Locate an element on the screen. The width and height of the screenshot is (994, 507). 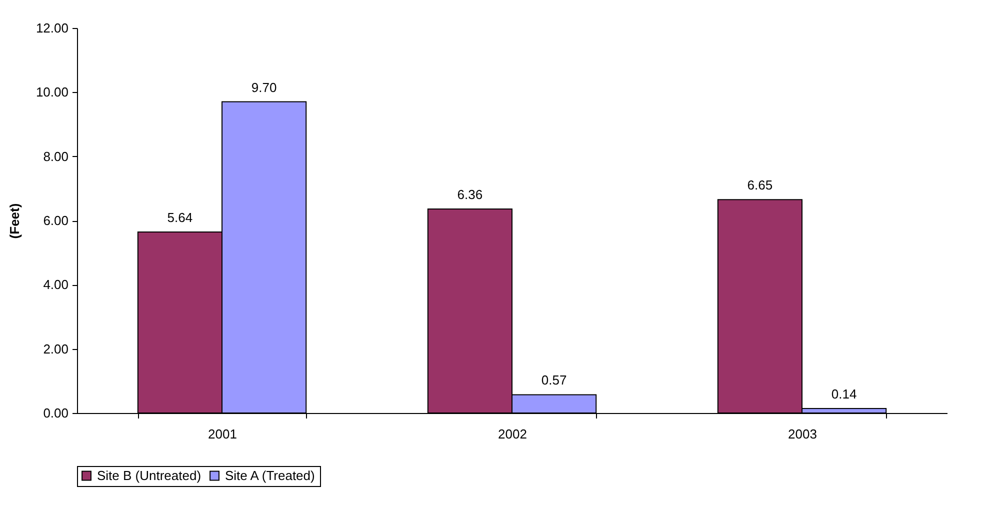
data-label: 0.57 is located at coordinates (554, 380).